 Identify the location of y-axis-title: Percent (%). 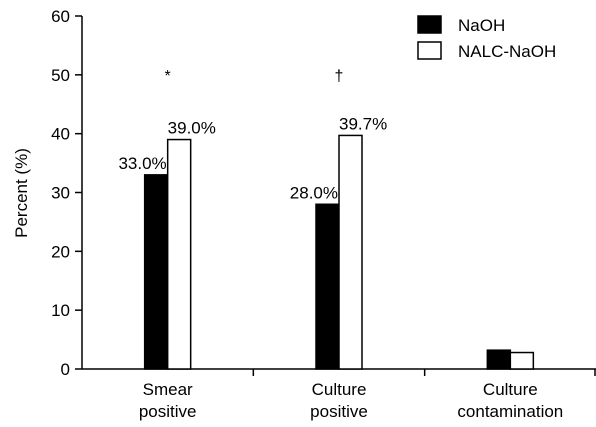
(21, 193).